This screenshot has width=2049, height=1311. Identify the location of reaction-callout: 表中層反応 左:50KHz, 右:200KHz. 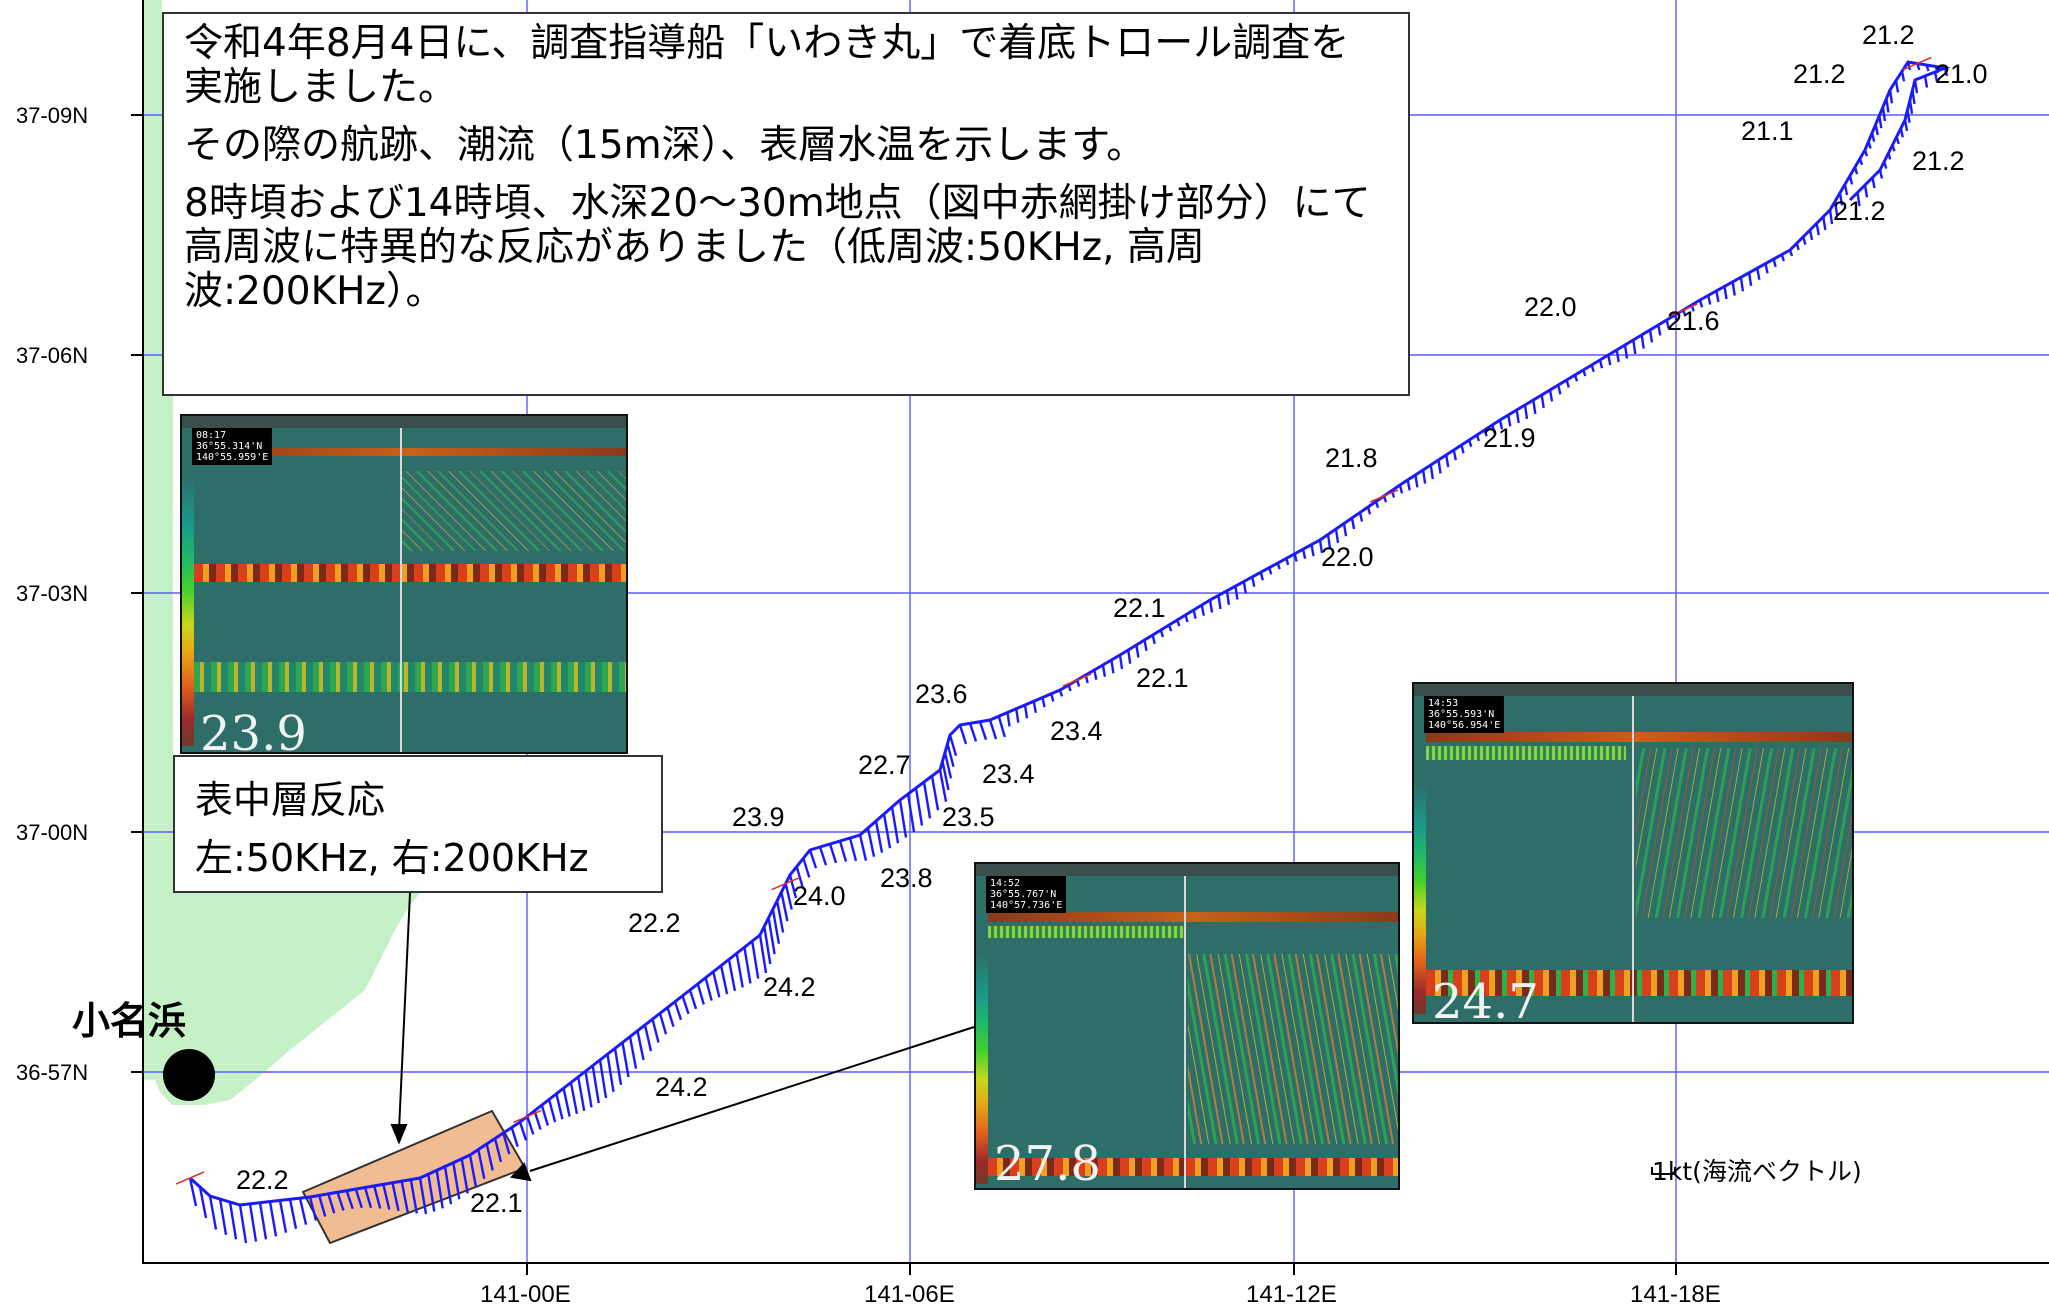
(418, 824).